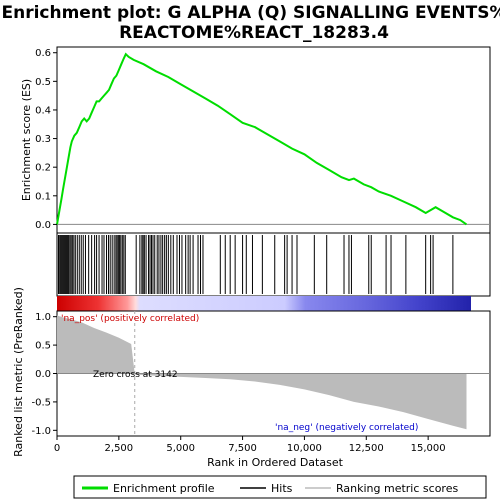 The width and height of the screenshot is (500, 500). What do you see at coordinates (346, 428) in the screenshot?
I see `neg-label: 'na_neg' (negatively correlated)` at bounding box center [346, 428].